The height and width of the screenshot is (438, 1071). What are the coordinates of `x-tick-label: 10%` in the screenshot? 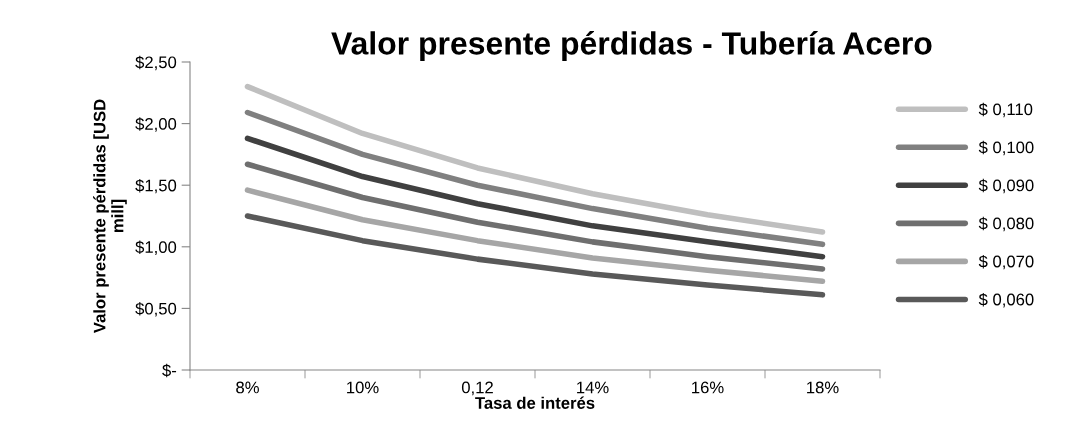 It's located at (363, 387).